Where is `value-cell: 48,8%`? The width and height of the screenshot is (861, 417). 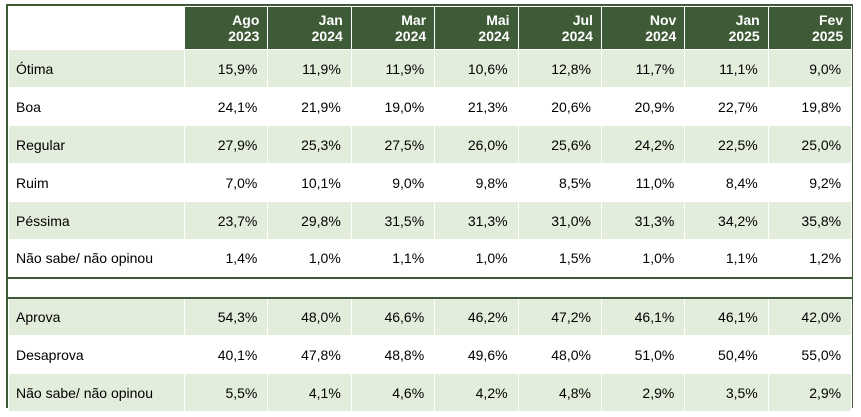 value-cell: 48,8% is located at coordinates (393, 354).